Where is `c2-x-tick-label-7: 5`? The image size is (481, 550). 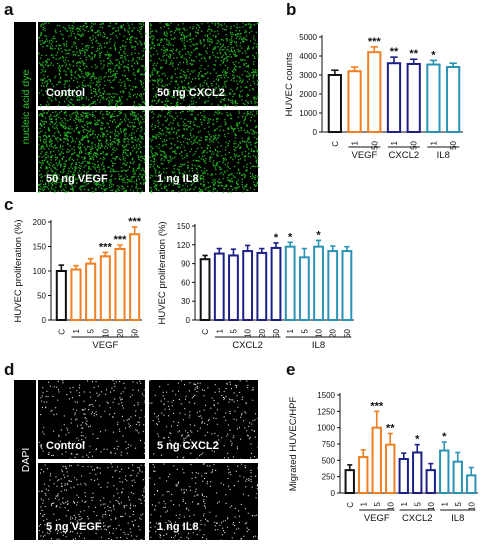
c2-x-tick-label-7: 5 is located at coordinates (304, 330).